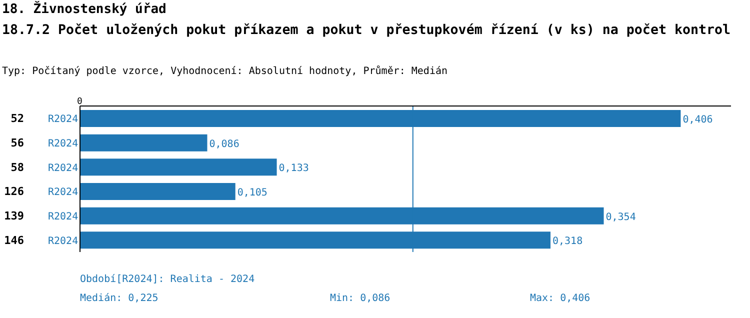 This screenshot has width=750, height=318. What do you see at coordinates (367, 31) in the screenshot?
I see `chart-subtitle: 18.7.2 Počet uložených pokut příkazem a pokut v přestupkovém řízení (v ks) na počet kontrol` at bounding box center [367, 31].